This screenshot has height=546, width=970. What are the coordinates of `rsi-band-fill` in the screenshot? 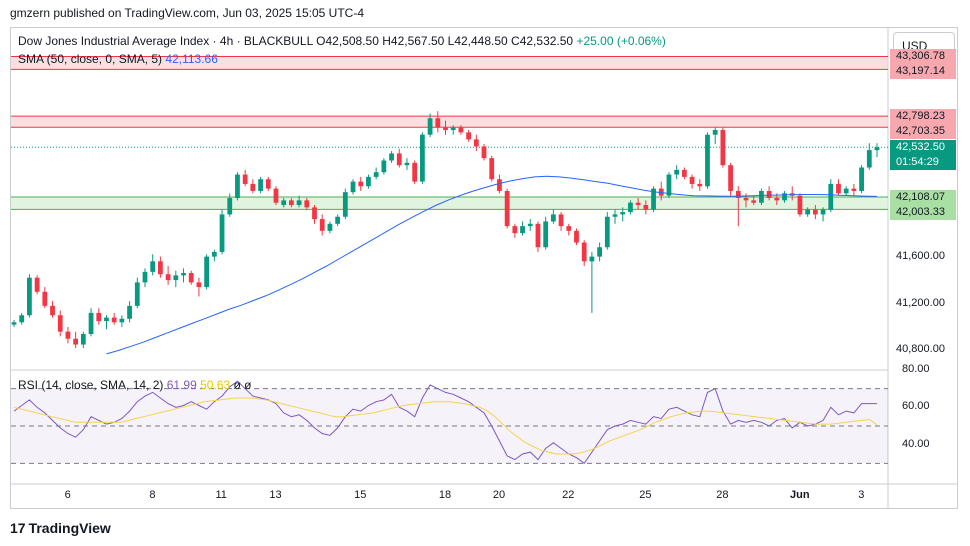 It's located at (449, 426).